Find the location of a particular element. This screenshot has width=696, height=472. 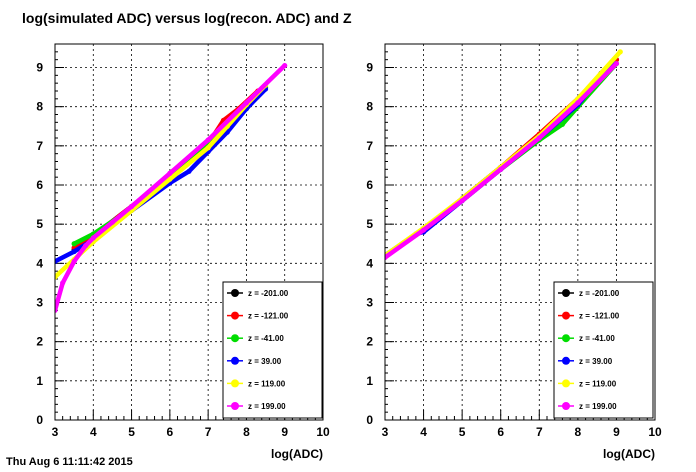

series-line is located at coordinates (500, 158).